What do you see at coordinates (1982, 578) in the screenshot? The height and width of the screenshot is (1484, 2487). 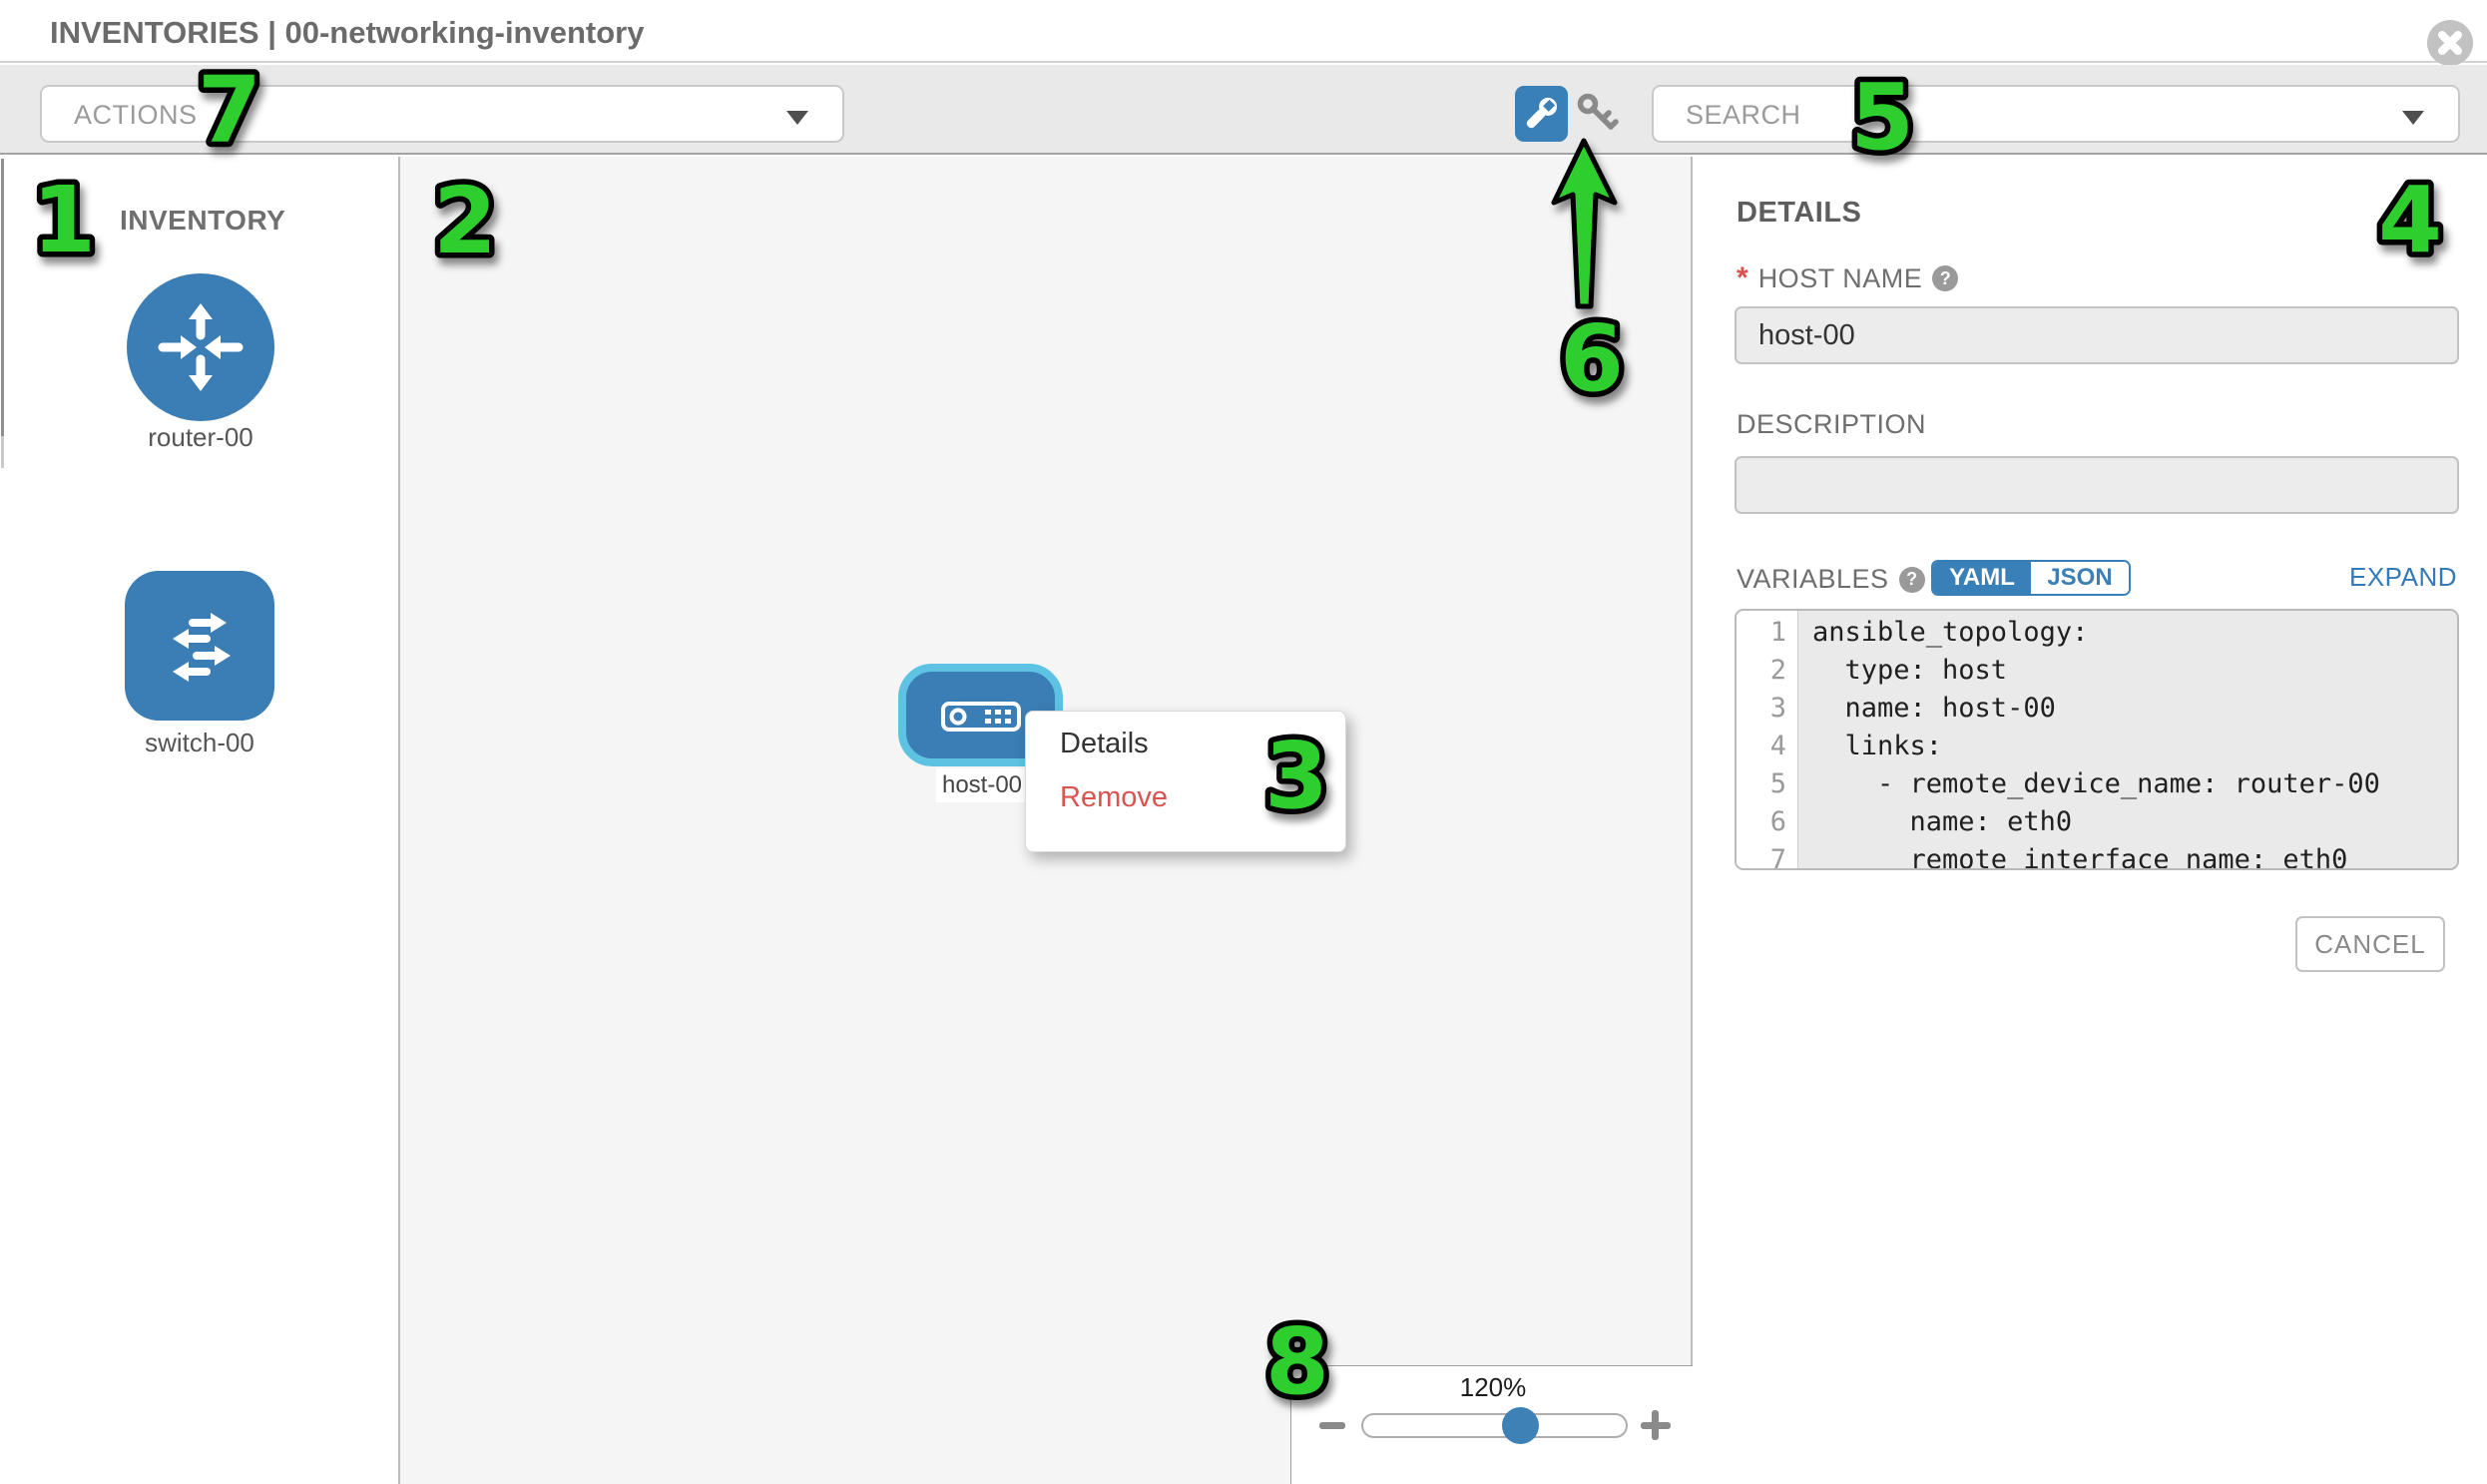 I see `toggle-yaml-button: YAML` at bounding box center [1982, 578].